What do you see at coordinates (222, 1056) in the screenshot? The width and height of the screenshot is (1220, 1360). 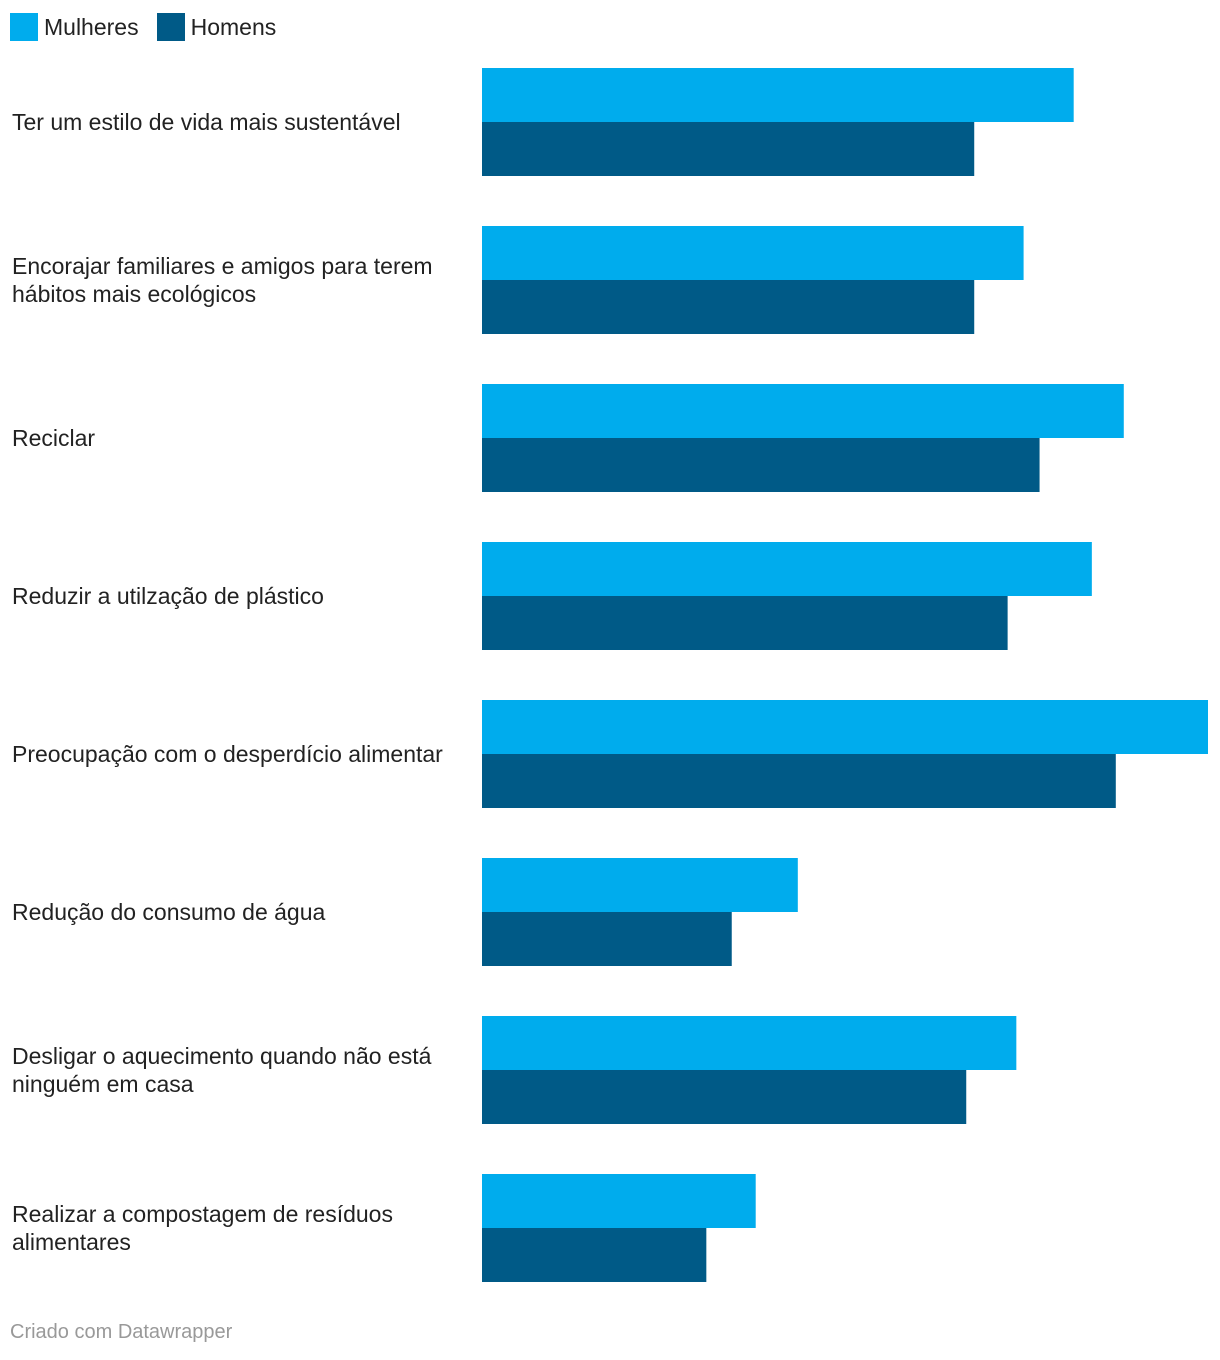 I see `category-label-line: Desligar o aquecimento quando não está` at bounding box center [222, 1056].